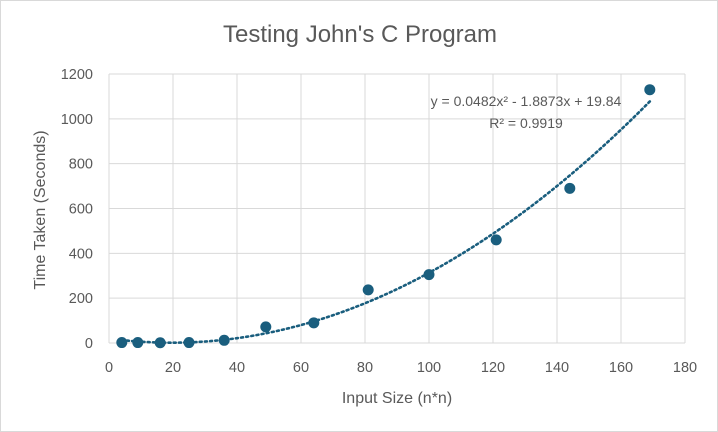 The height and width of the screenshot is (432, 718). I want to click on x-tick-label: 40, so click(237, 368).